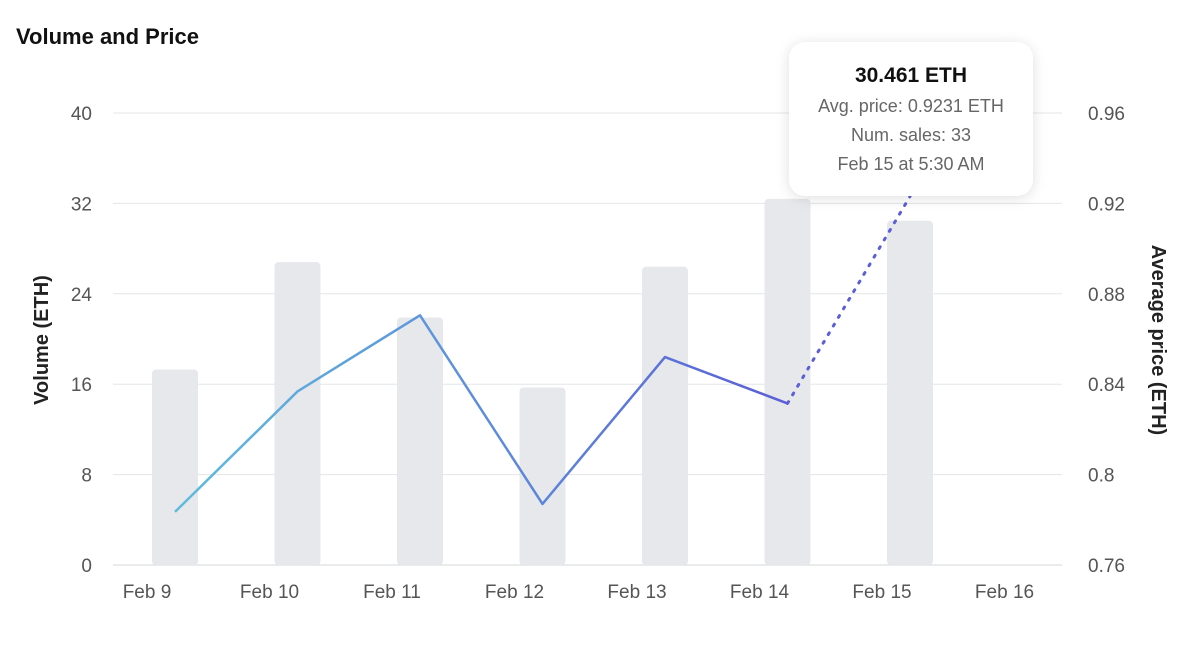 The width and height of the screenshot is (1200, 657). What do you see at coordinates (1106, 385) in the screenshot?
I see `y-right-tick-label: 0.84` at bounding box center [1106, 385].